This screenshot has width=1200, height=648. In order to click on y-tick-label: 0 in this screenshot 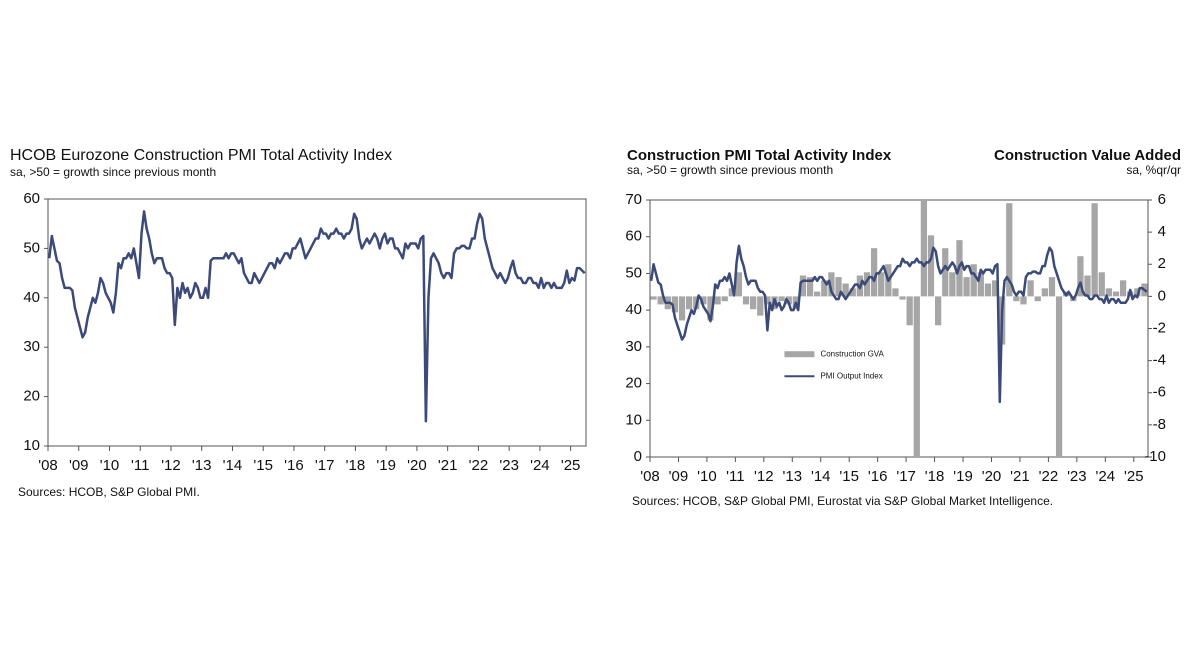, I will do `click(638, 456)`.